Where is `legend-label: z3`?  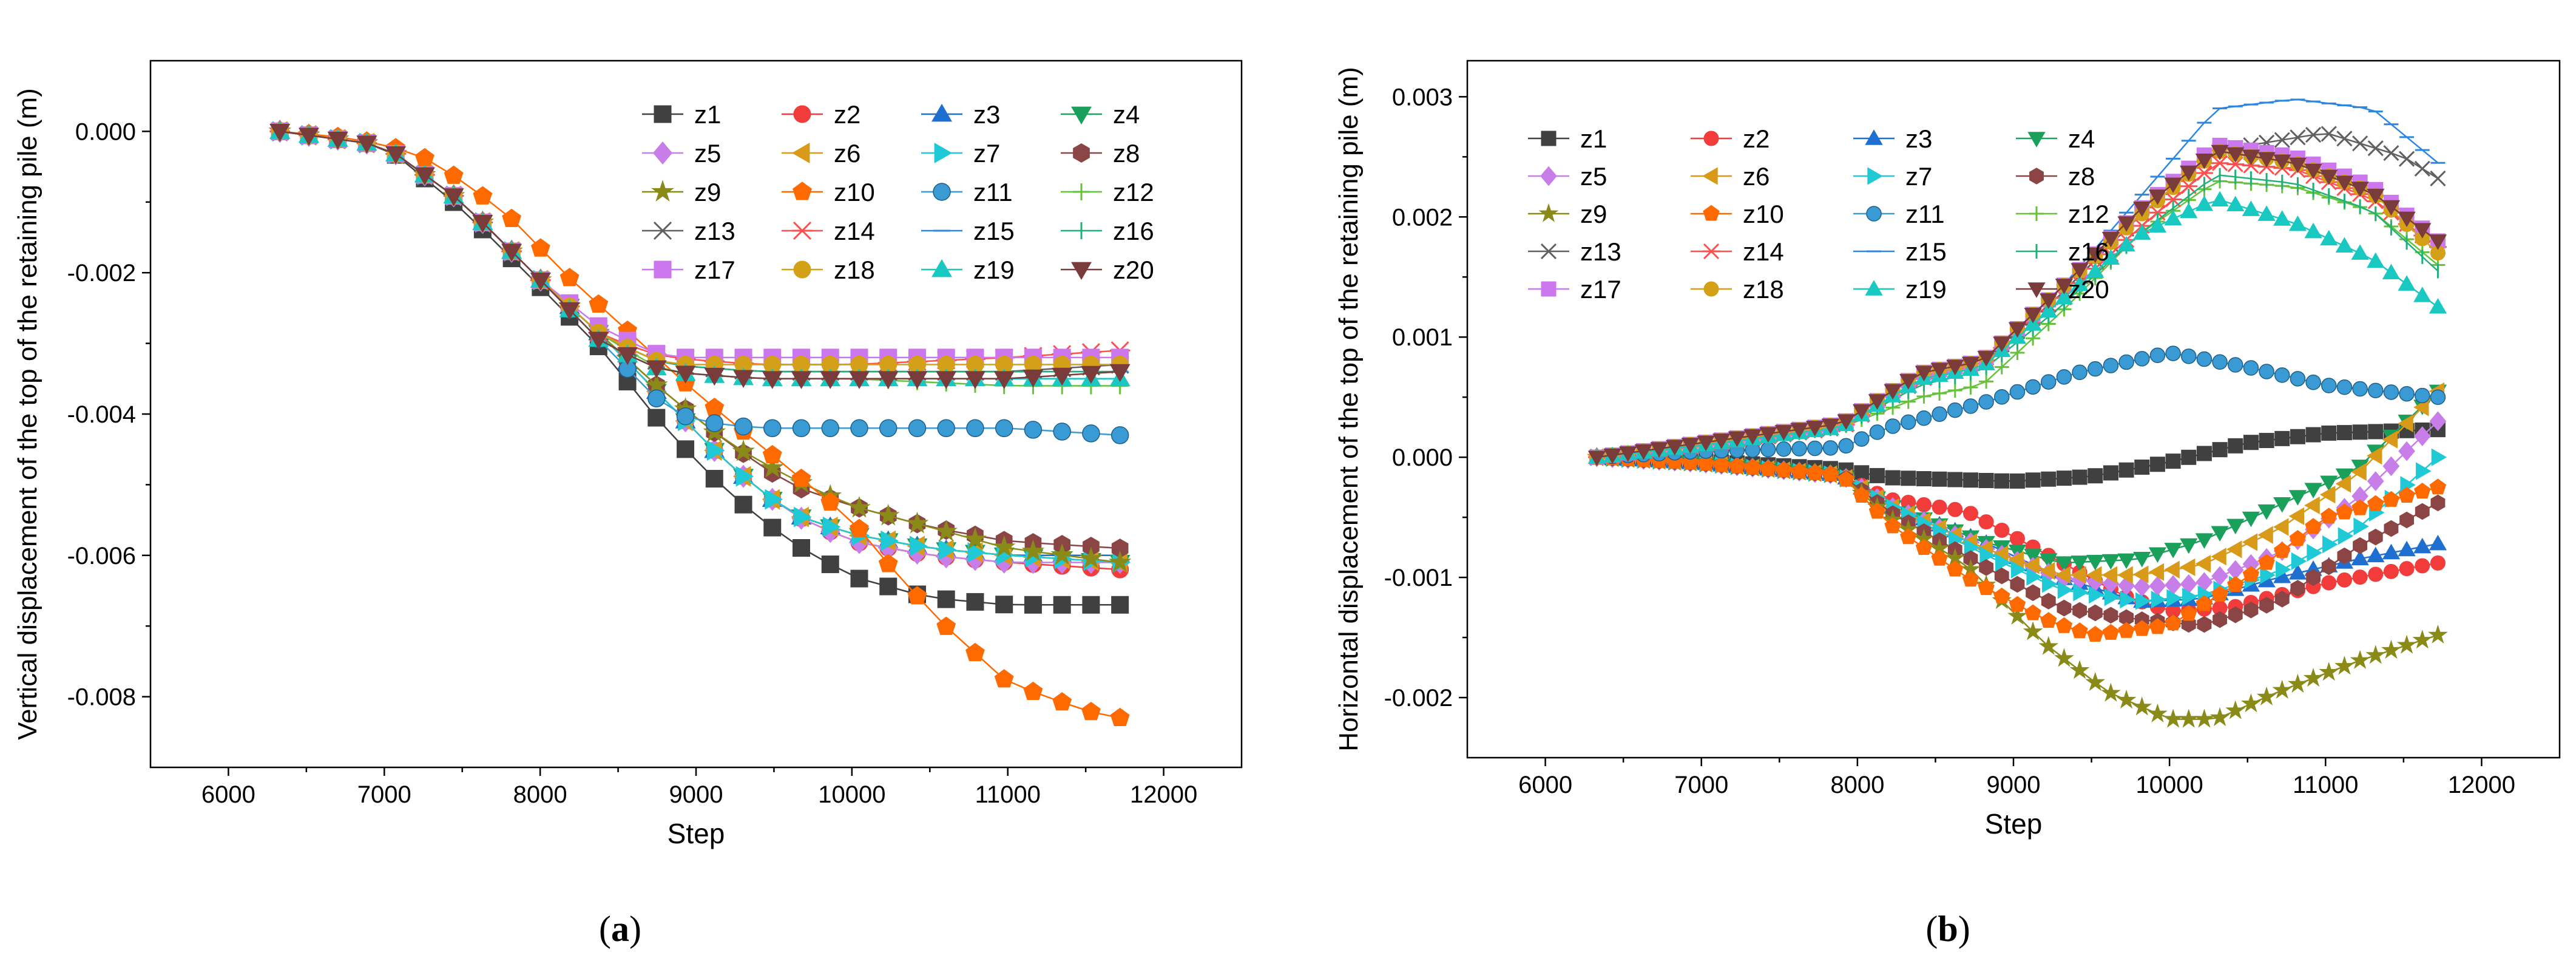 legend-label: z3 is located at coordinates (986, 115).